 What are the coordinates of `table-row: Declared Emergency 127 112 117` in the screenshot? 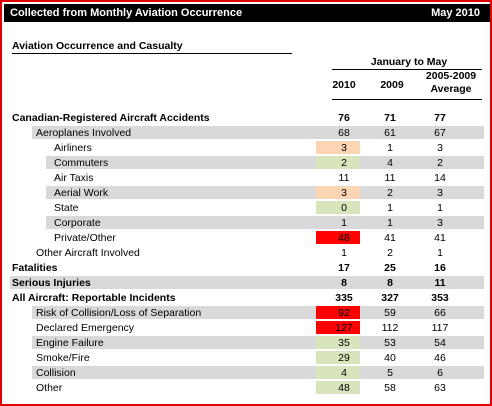 It's located at (247, 327).